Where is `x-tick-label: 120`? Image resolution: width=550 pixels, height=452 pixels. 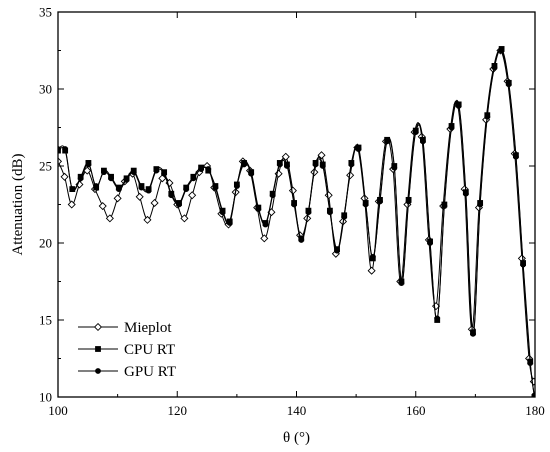 x-tick-label: 120 is located at coordinates (178, 410).